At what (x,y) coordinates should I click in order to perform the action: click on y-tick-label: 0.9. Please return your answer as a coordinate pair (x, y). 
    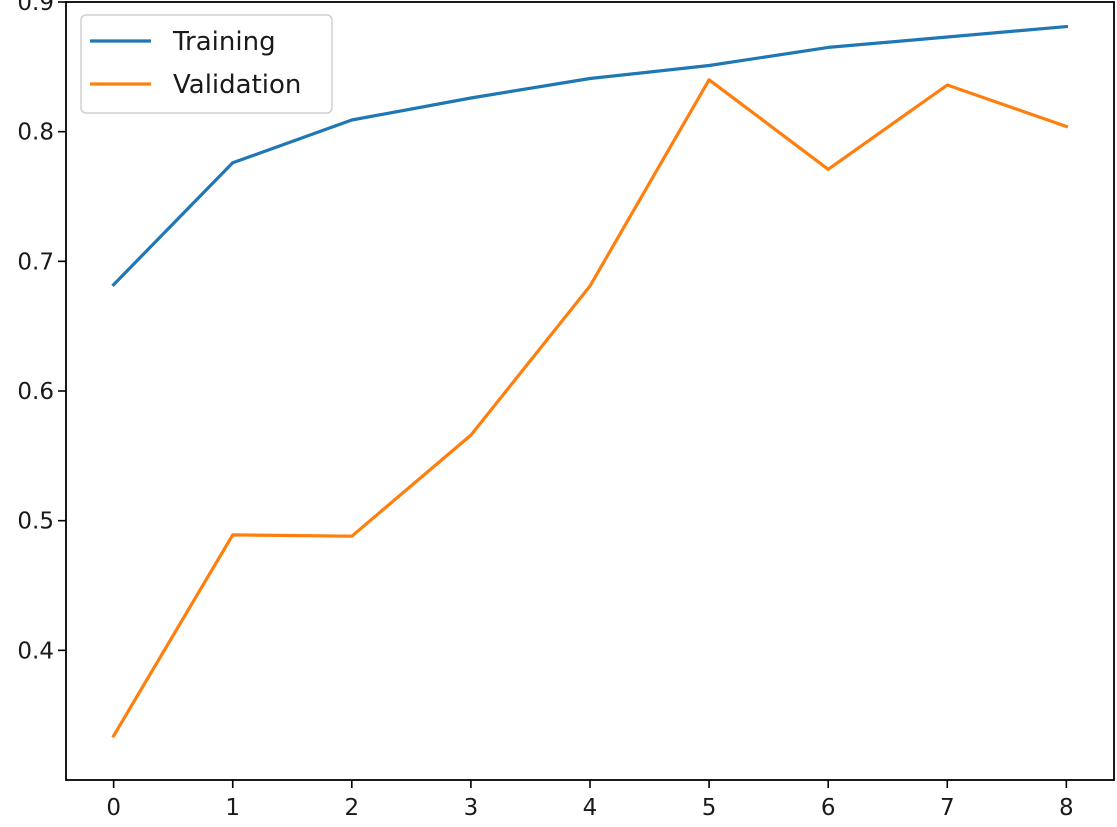
    Looking at the image, I should click on (35, 8).